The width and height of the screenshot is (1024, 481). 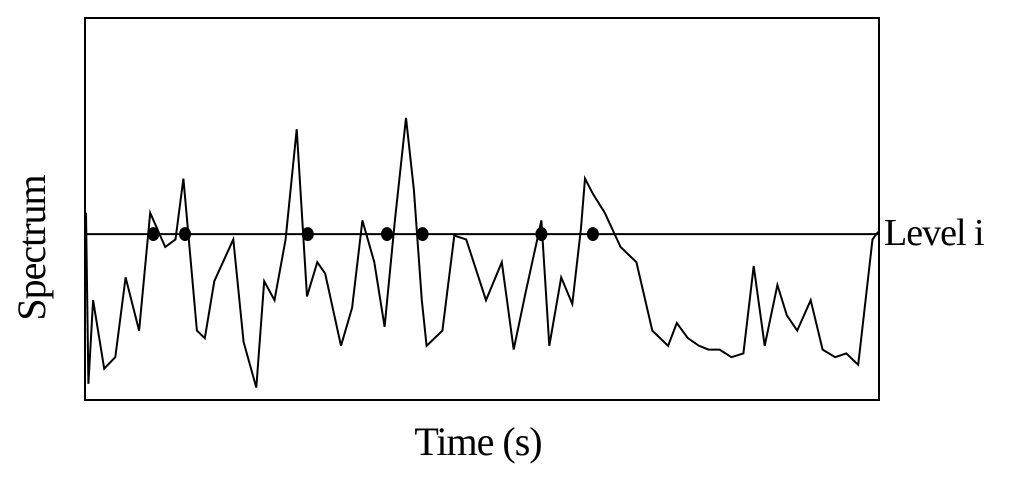 What do you see at coordinates (477, 441) in the screenshot?
I see `x-axis-label: Time (s)` at bounding box center [477, 441].